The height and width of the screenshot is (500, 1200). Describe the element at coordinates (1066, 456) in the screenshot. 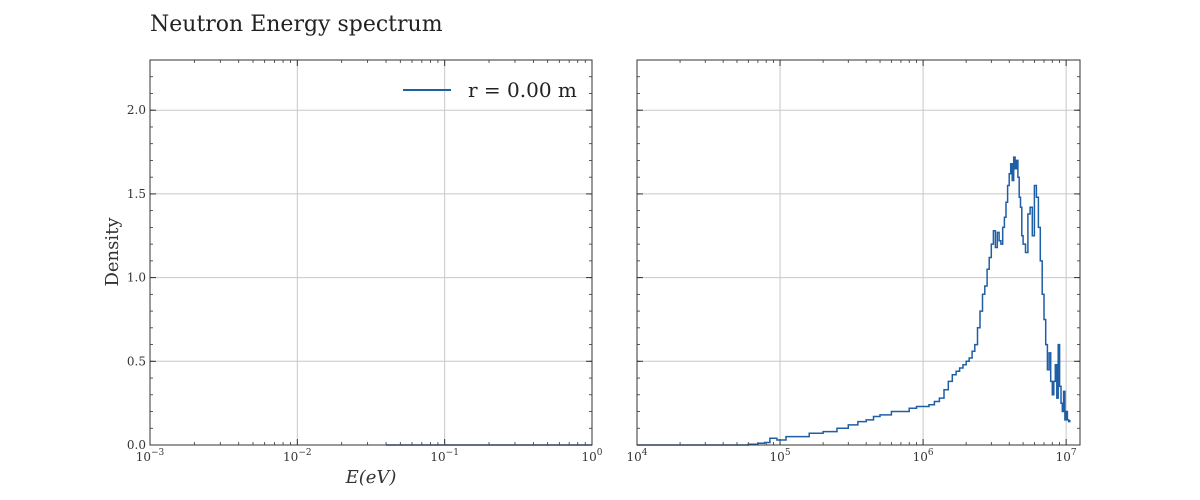

I see `x-tick-label: 10⁷` at that location.